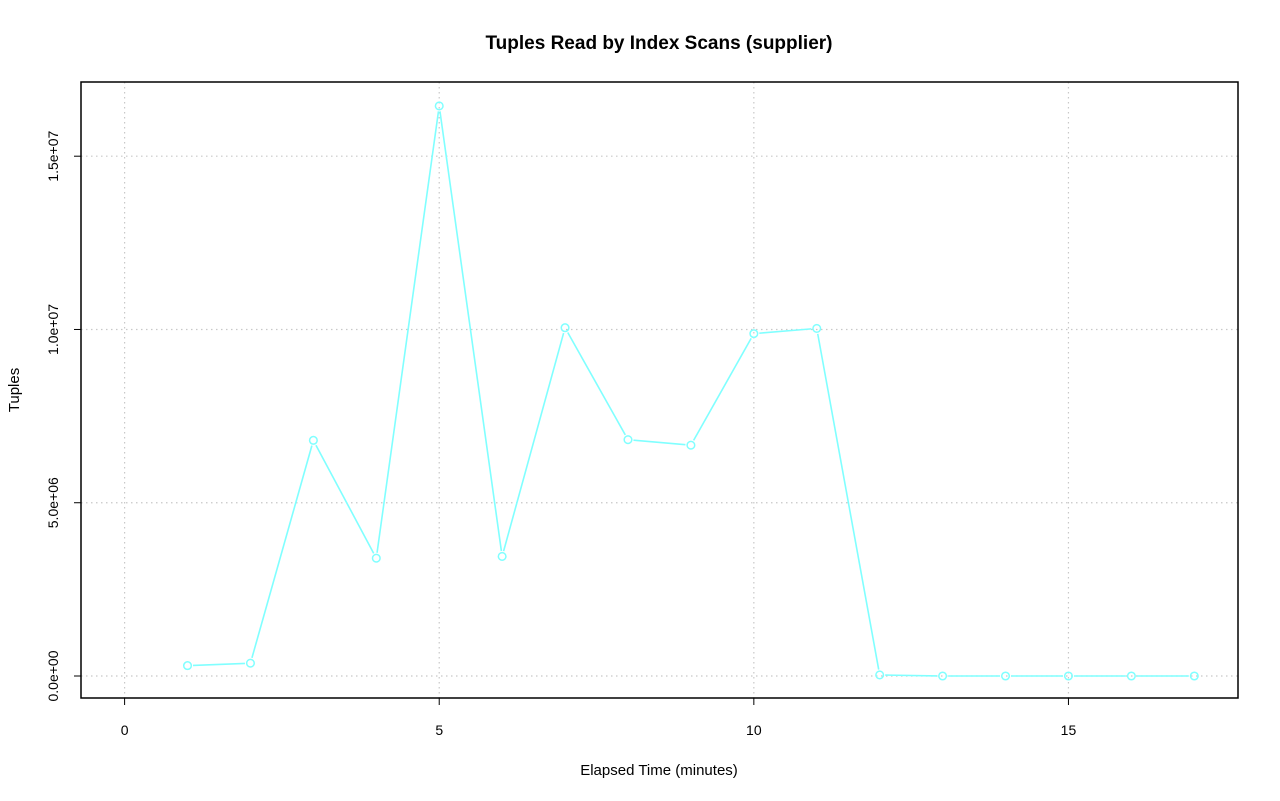  What do you see at coordinates (14, 390) in the screenshot?
I see `y-axis-label: Tuples` at bounding box center [14, 390].